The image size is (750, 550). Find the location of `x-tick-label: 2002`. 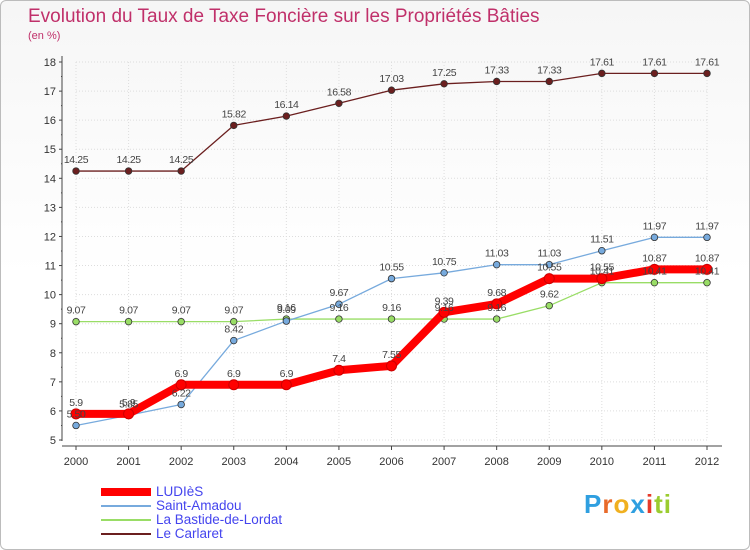

x-tick-label: 2002 is located at coordinates (181, 462).